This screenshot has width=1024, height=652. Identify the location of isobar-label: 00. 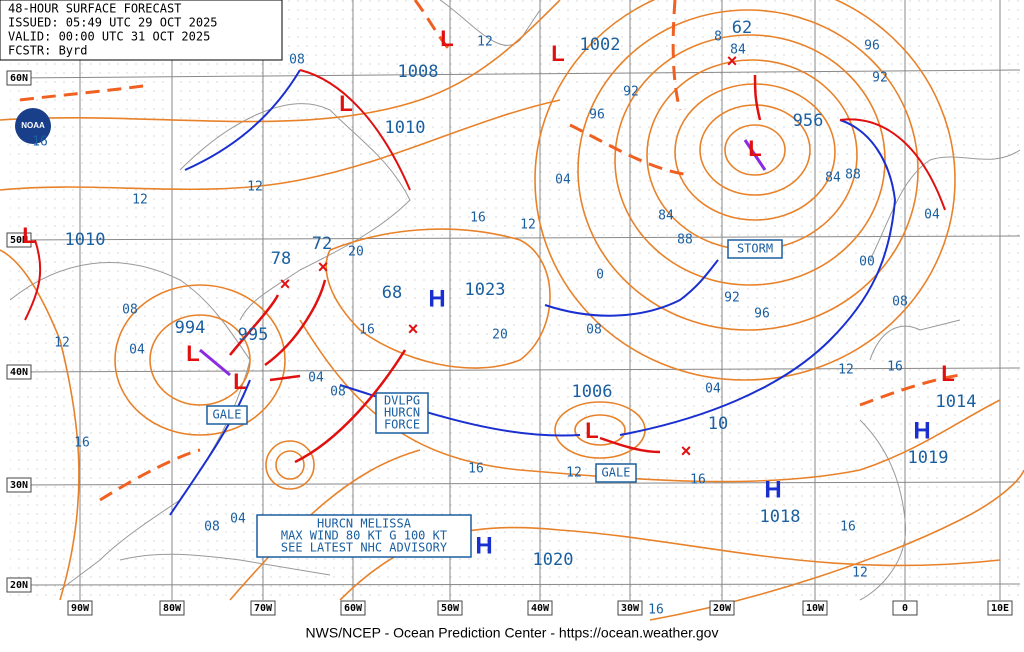
(867, 262).